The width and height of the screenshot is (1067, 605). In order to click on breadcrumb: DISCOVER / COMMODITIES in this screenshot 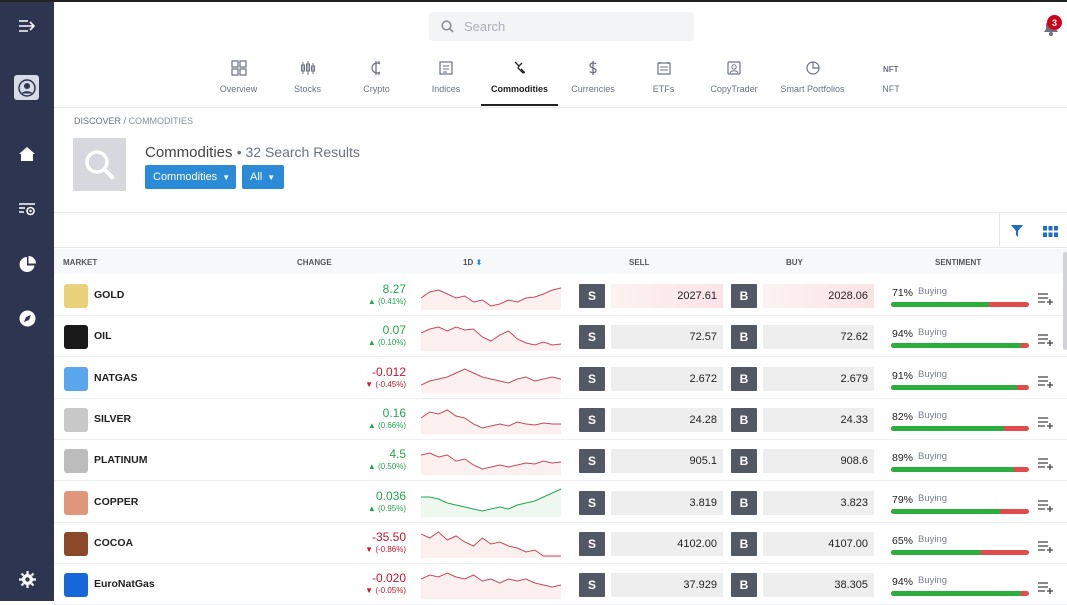, I will do `click(133, 121)`.